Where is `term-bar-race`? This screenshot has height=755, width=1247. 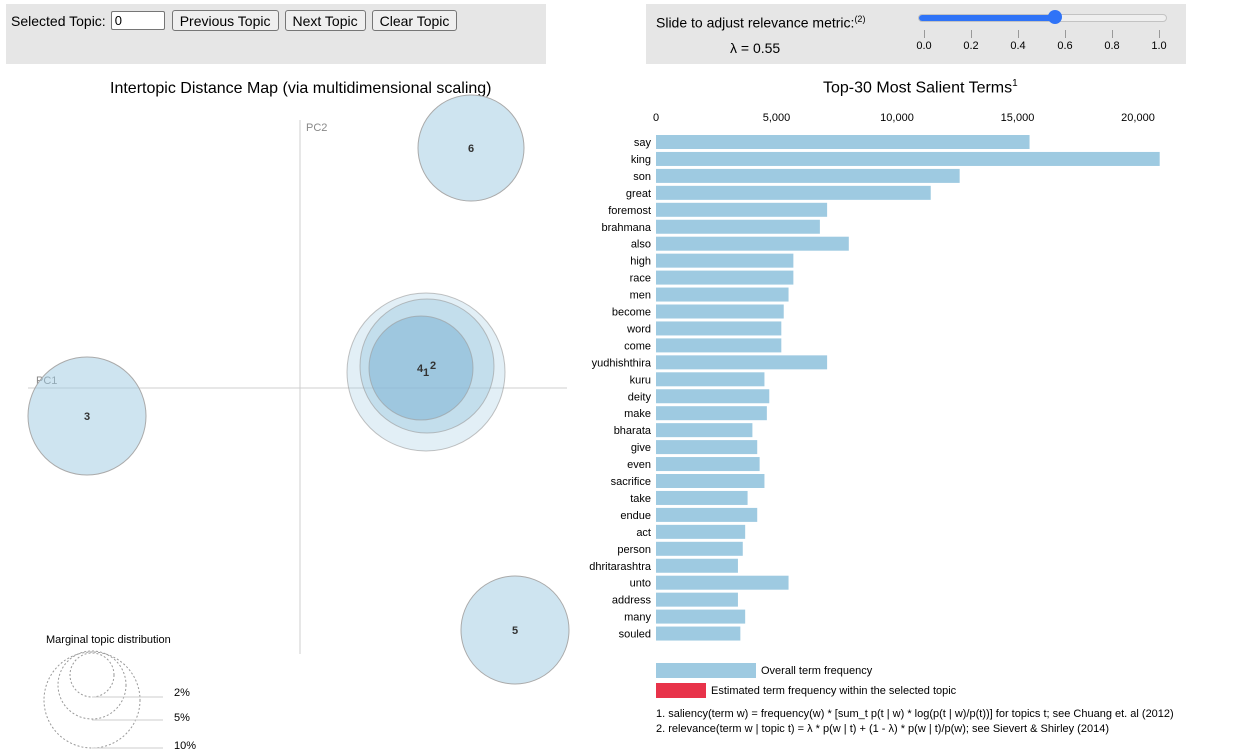
term-bar-race is located at coordinates (725, 277).